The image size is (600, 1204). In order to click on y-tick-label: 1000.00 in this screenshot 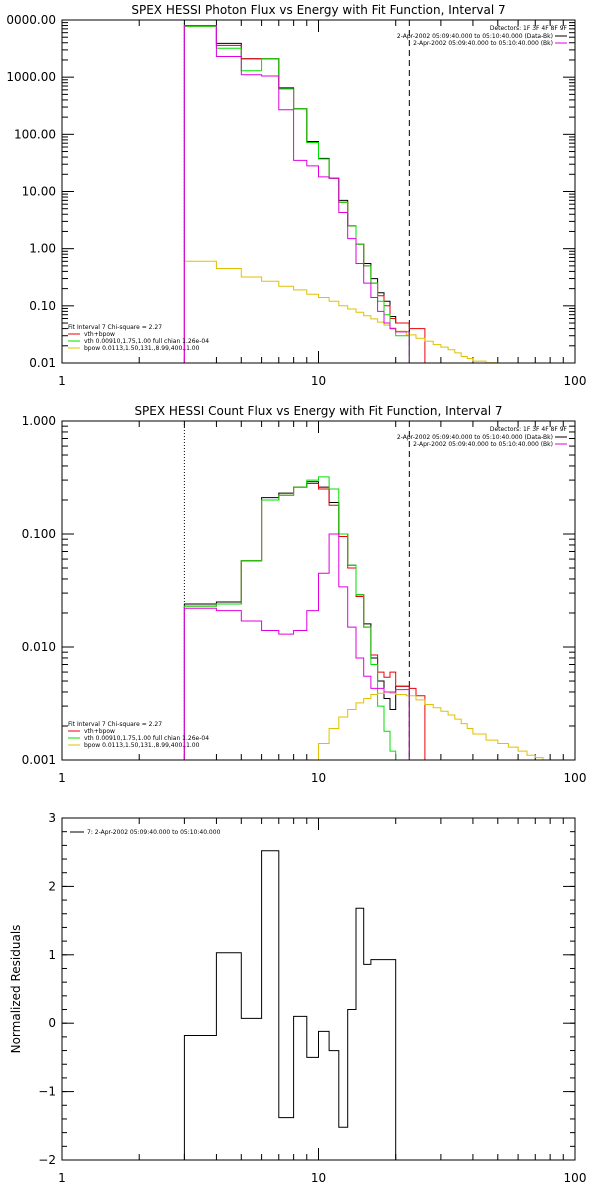, I will do `click(31, 77)`.